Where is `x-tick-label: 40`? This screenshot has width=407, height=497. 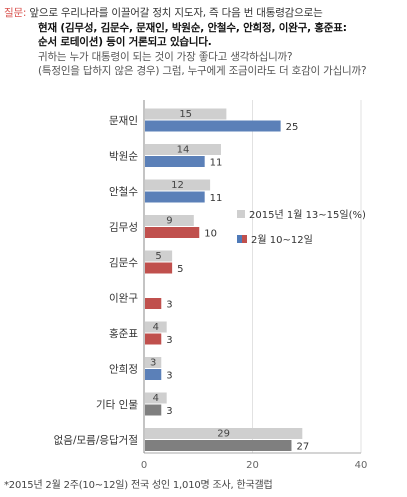
x-tick-label: 40 is located at coordinates (361, 465).